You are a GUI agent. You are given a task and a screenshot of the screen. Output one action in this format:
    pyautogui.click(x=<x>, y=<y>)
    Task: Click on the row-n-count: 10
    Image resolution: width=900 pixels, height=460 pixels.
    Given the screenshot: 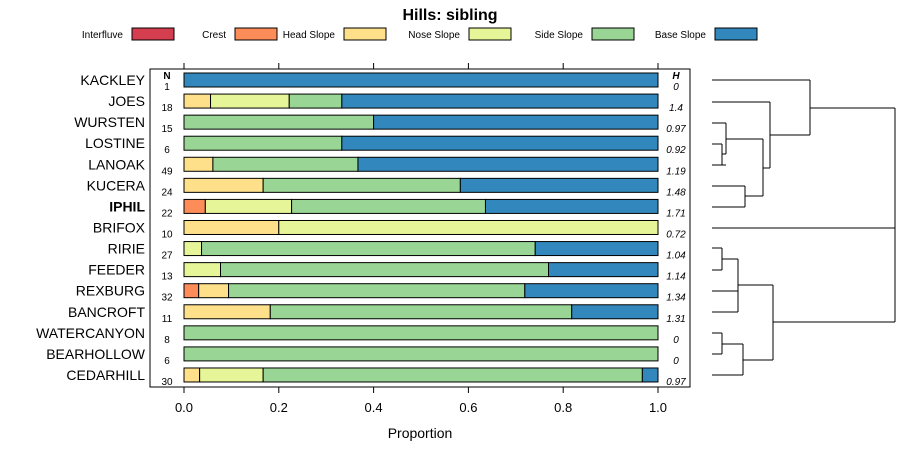 What is the action you would take?
    pyautogui.click(x=167, y=234)
    